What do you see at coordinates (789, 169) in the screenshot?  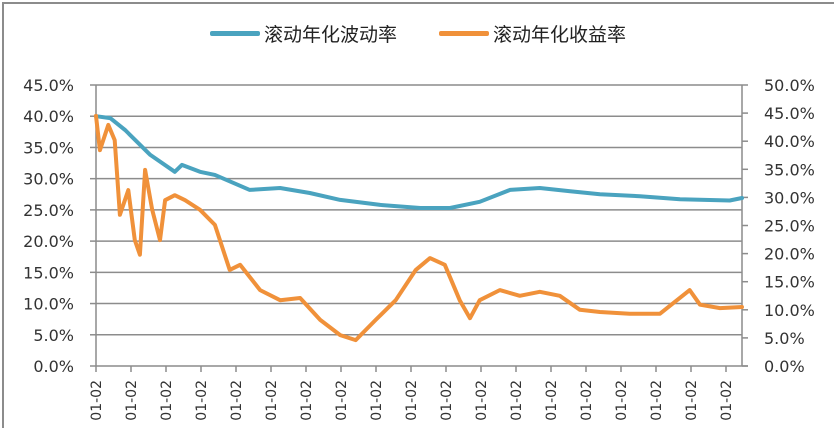 I see `right-axis-tick-label: 35.0%` at bounding box center [789, 169].